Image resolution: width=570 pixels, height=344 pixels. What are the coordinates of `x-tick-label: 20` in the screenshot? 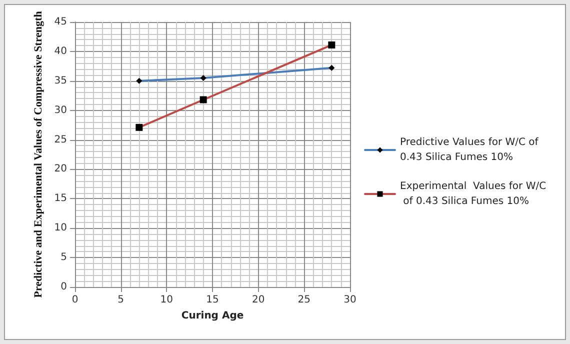 It's located at (258, 300).